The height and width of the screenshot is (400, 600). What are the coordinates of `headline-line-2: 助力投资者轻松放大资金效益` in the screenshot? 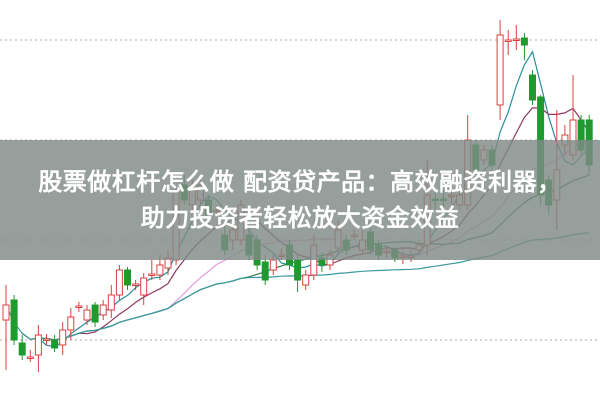 It's located at (300, 218).